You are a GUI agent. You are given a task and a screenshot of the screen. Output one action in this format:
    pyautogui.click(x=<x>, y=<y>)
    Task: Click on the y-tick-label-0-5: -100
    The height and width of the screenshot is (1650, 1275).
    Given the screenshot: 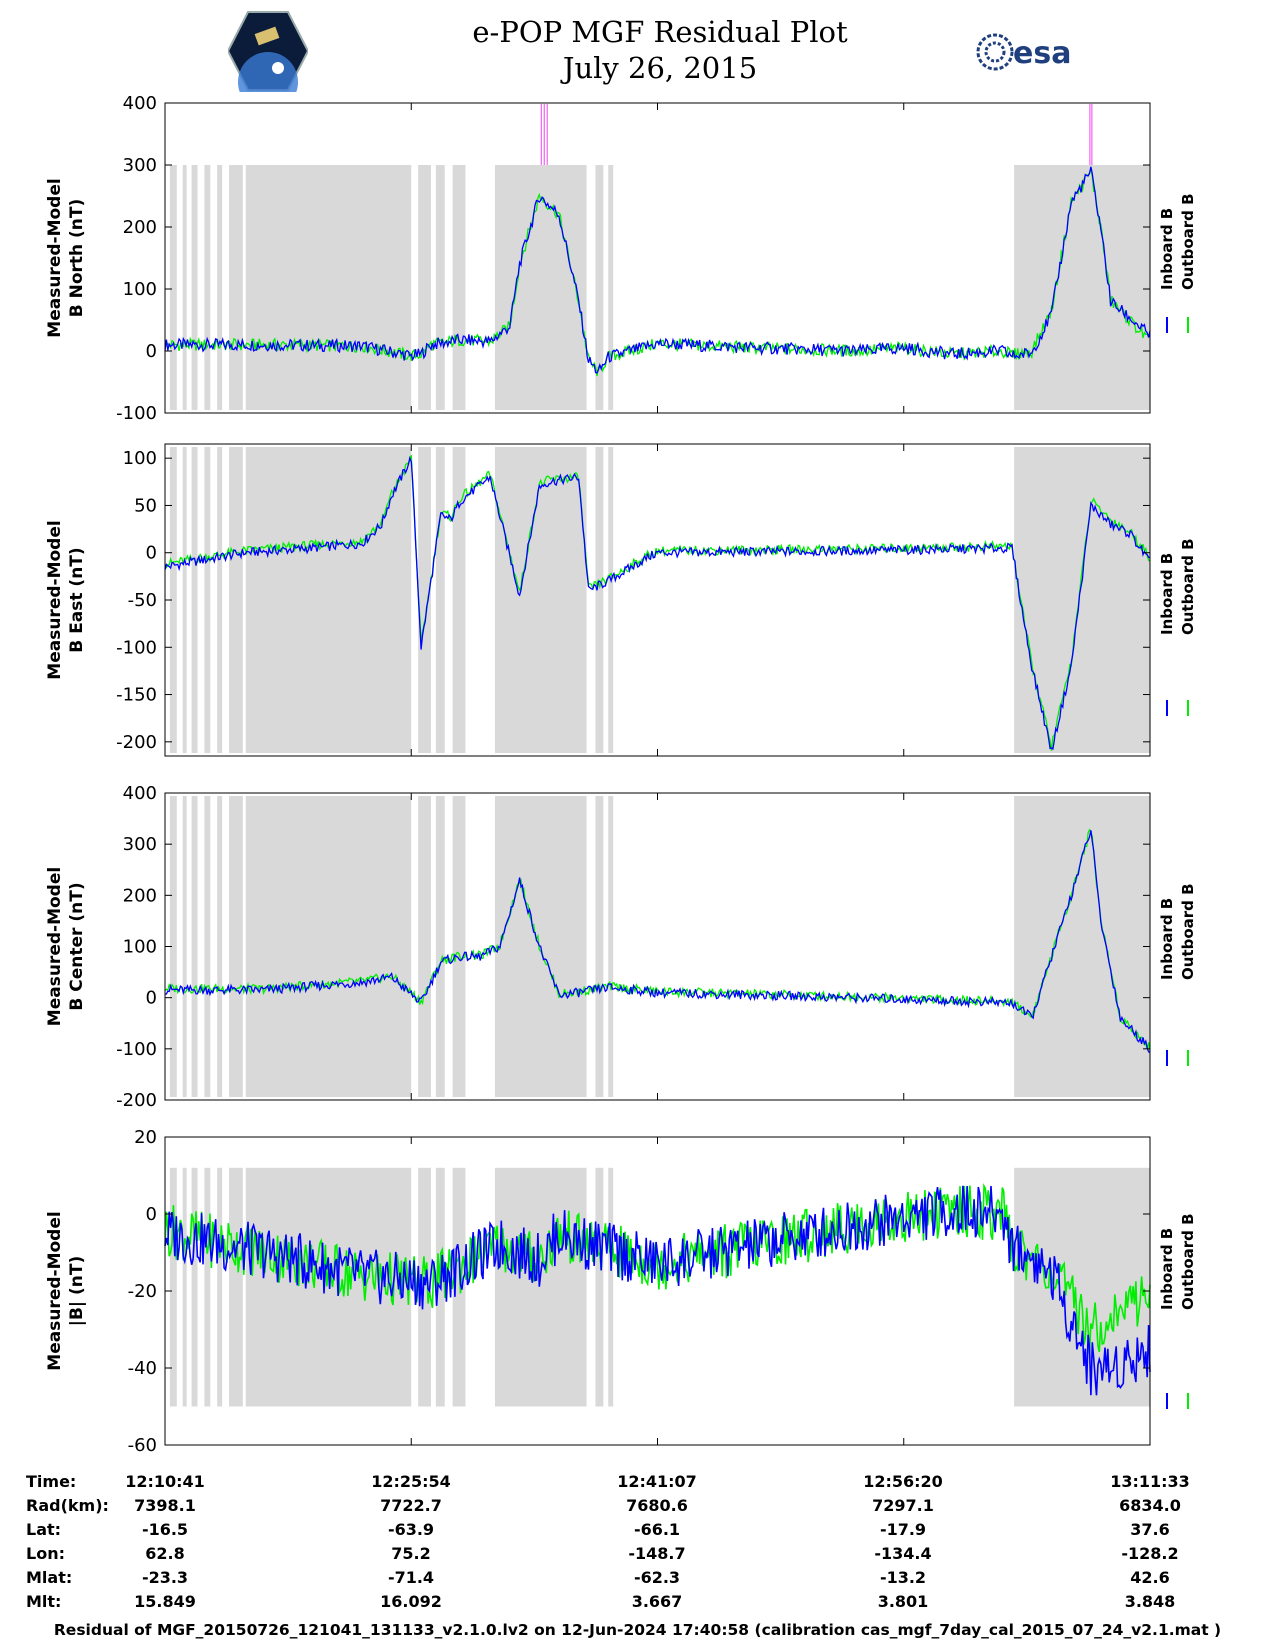 What is the action you would take?
    pyautogui.click(x=136, y=413)
    